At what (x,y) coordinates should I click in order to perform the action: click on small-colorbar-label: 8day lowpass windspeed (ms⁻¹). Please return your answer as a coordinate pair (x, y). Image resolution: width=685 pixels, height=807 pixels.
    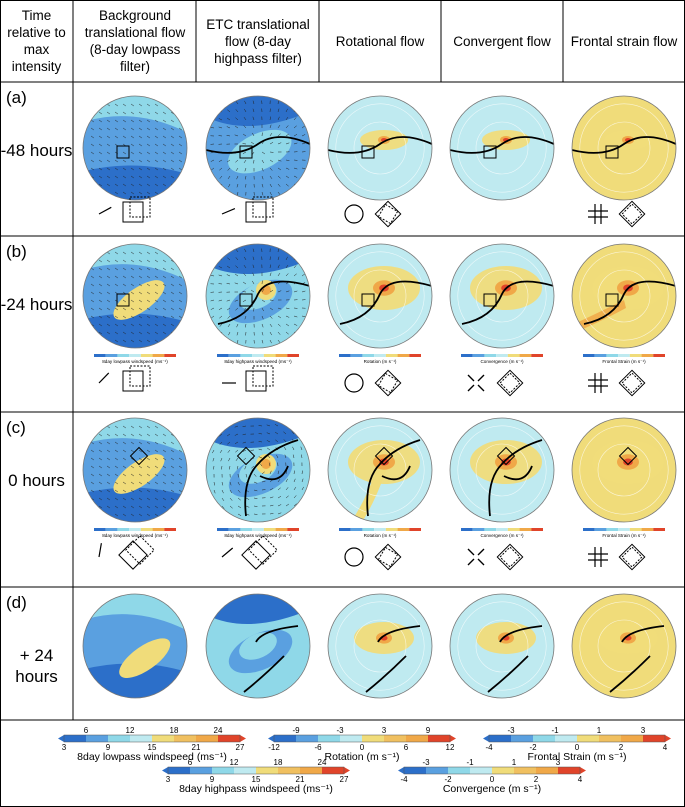
    Looking at the image, I should click on (135, 361).